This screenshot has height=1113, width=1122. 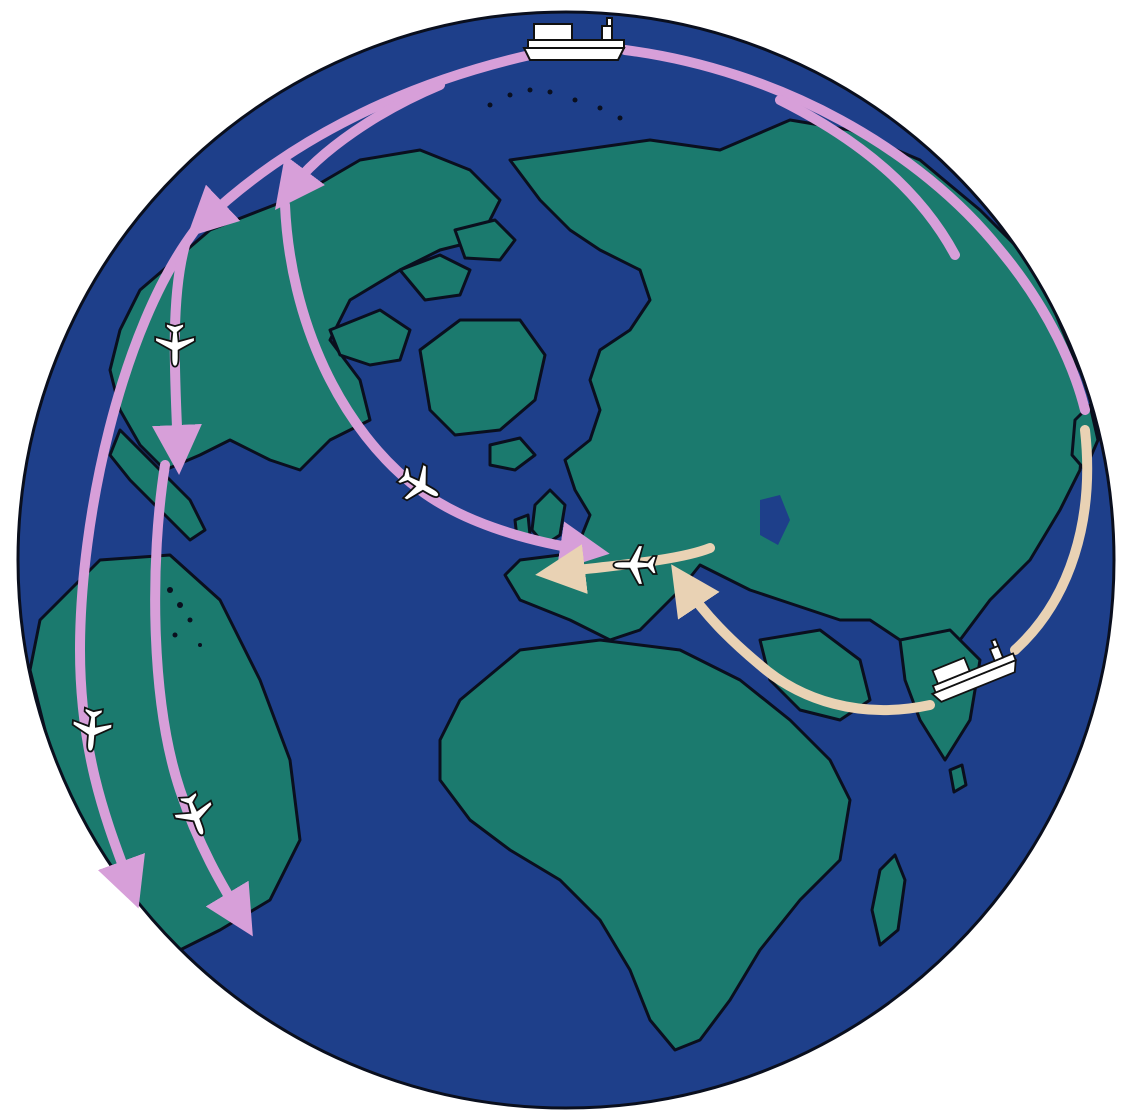 I want to click on route-ship-to-east-asia-branch, so click(x=867, y=177).